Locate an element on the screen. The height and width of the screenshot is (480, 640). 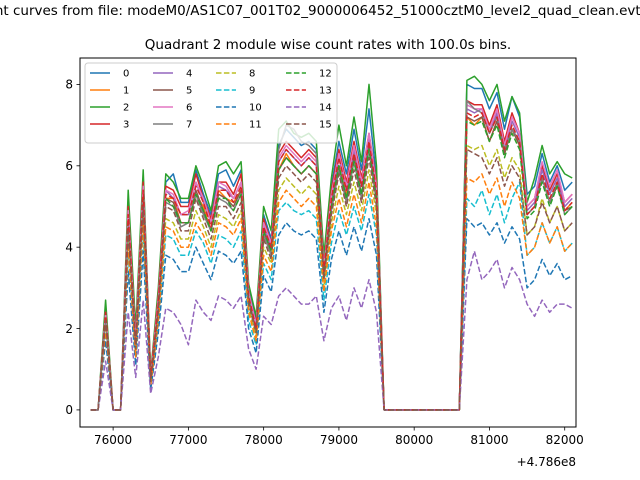
x-tick-label: 78000 is located at coordinates (264, 440).